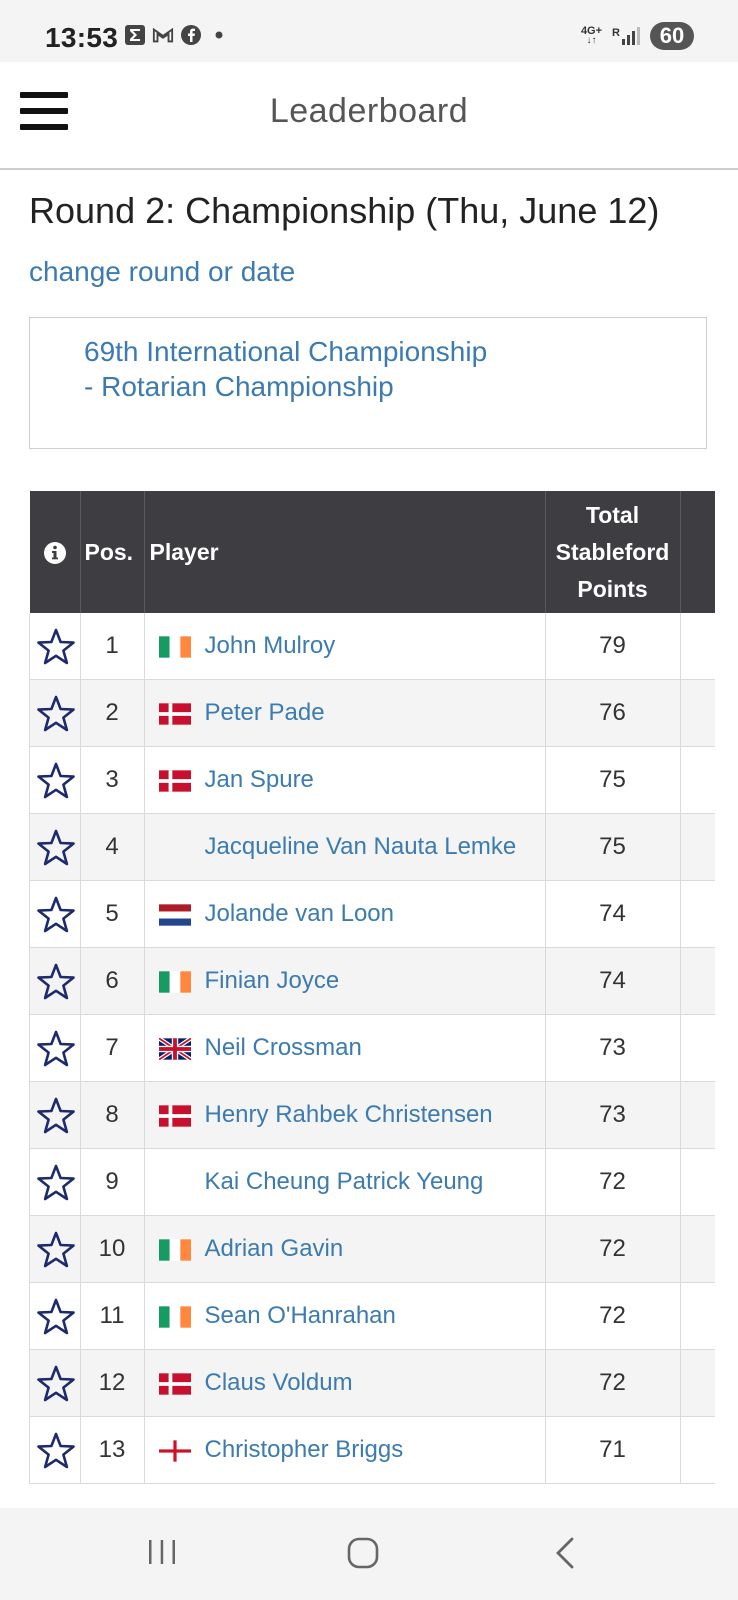  What do you see at coordinates (299, 913) in the screenshot?
I see `player-name-link: Jolande van Loon` at bounding box center [299, 913].